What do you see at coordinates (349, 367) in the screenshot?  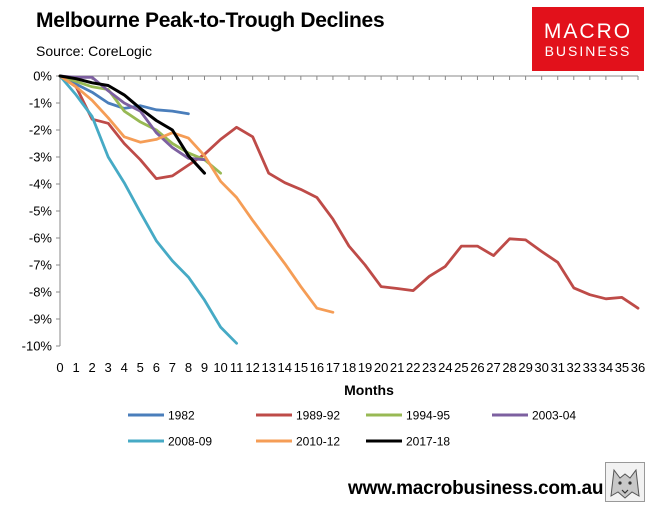 I see `x-tick-label: 18` at bounding box center [349, 367].